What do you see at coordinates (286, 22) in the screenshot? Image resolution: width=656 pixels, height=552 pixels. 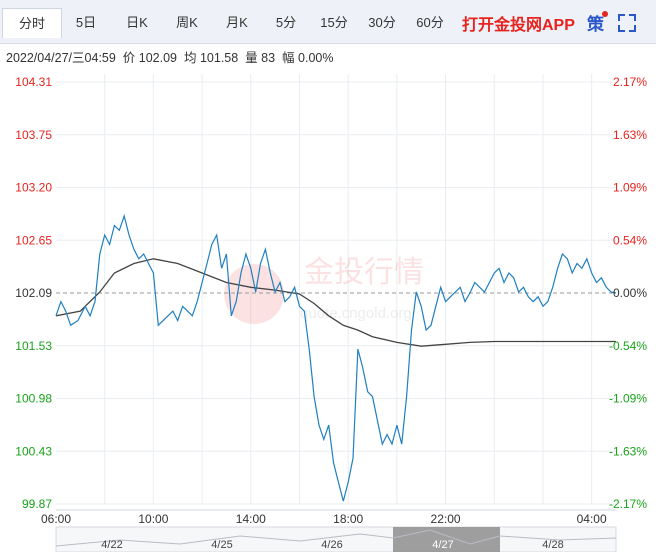 I see `tab-5min: 5分` at bounding box center [286, 22].